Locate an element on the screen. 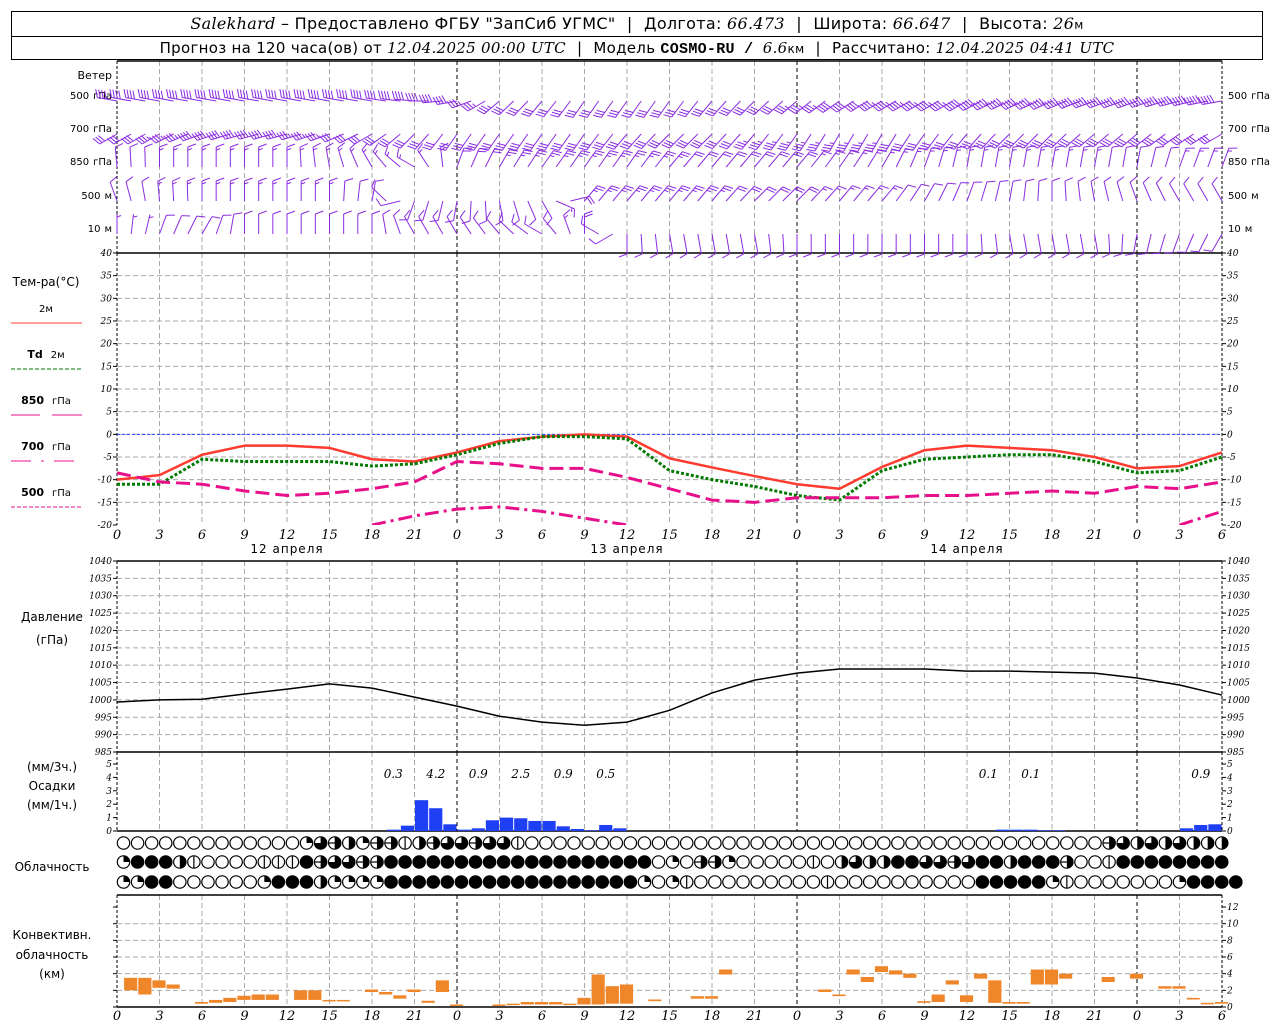 This screenshot has width=1280, height=1024. wind-level-number: 500 is located at coordinates (79, 96).